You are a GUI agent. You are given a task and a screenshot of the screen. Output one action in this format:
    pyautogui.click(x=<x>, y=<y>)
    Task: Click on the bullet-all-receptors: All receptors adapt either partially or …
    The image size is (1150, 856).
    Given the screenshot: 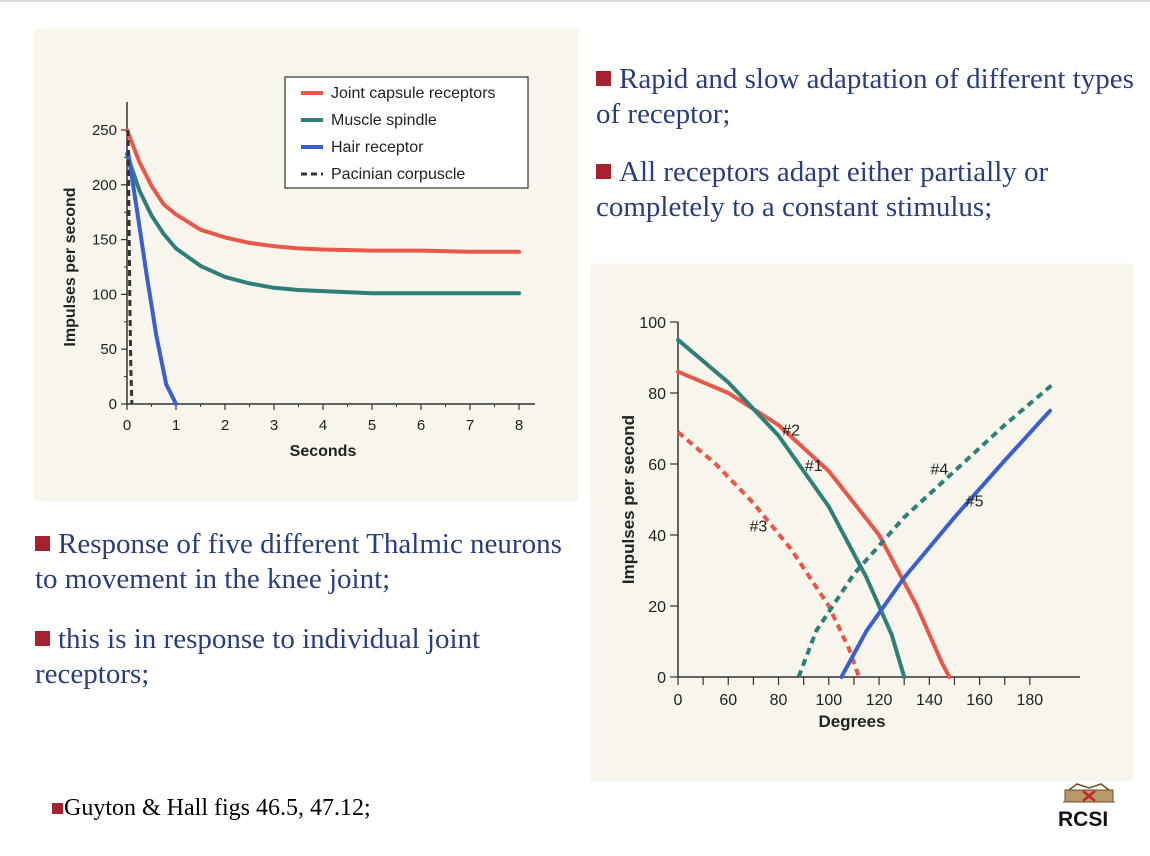 What is the action you would take?
    pyautogui.click(x=866, y=190)
    